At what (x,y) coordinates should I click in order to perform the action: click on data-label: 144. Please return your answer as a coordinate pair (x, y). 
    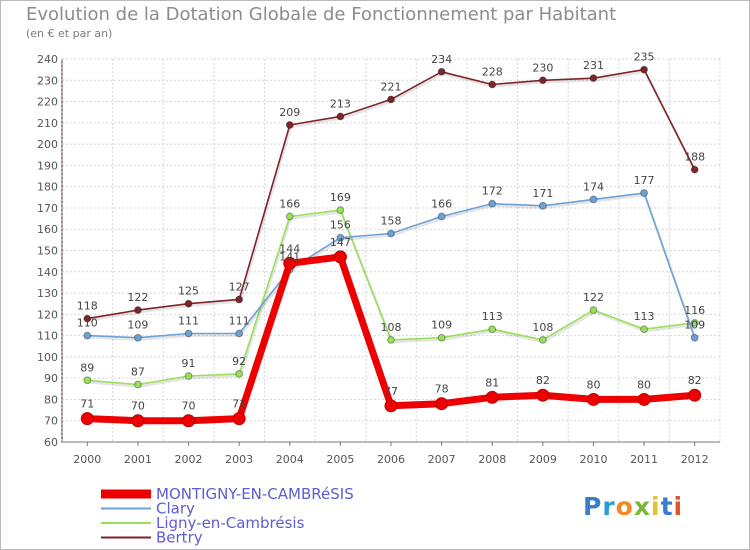
    Looking at the image, I should click on (289, 248).